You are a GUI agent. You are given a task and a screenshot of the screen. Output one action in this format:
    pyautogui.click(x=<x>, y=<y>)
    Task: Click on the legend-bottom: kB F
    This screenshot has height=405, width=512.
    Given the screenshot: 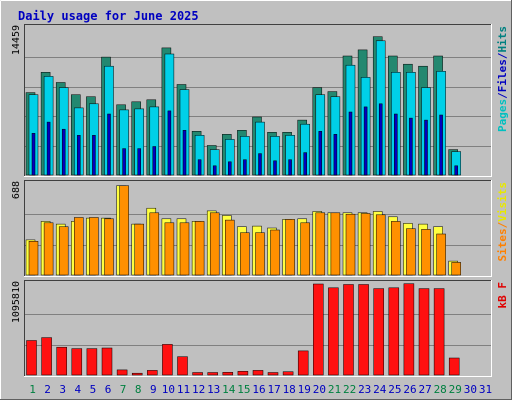 What is the action you would take?
    pyautogui.click(x=502, y=295)
    